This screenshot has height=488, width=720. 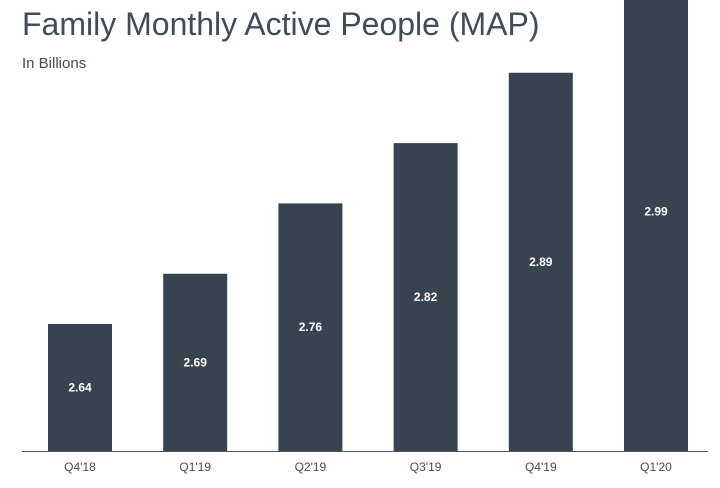 I want to click on data-label: 2.69, so click(x=196, y=362).